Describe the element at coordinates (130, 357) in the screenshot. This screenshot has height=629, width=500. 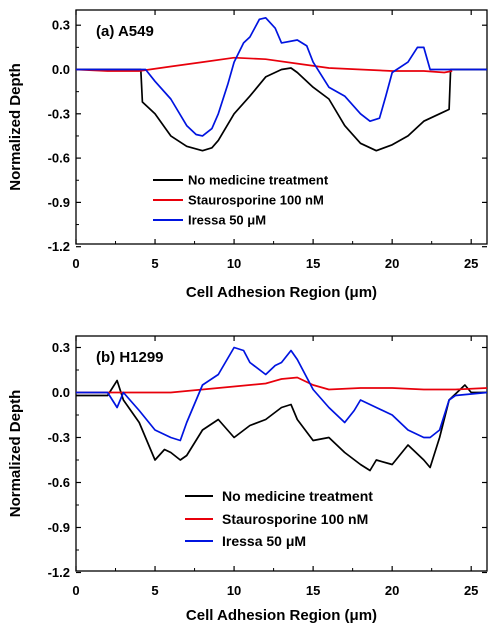
I see `panel-label: (b) H1299` at that location.